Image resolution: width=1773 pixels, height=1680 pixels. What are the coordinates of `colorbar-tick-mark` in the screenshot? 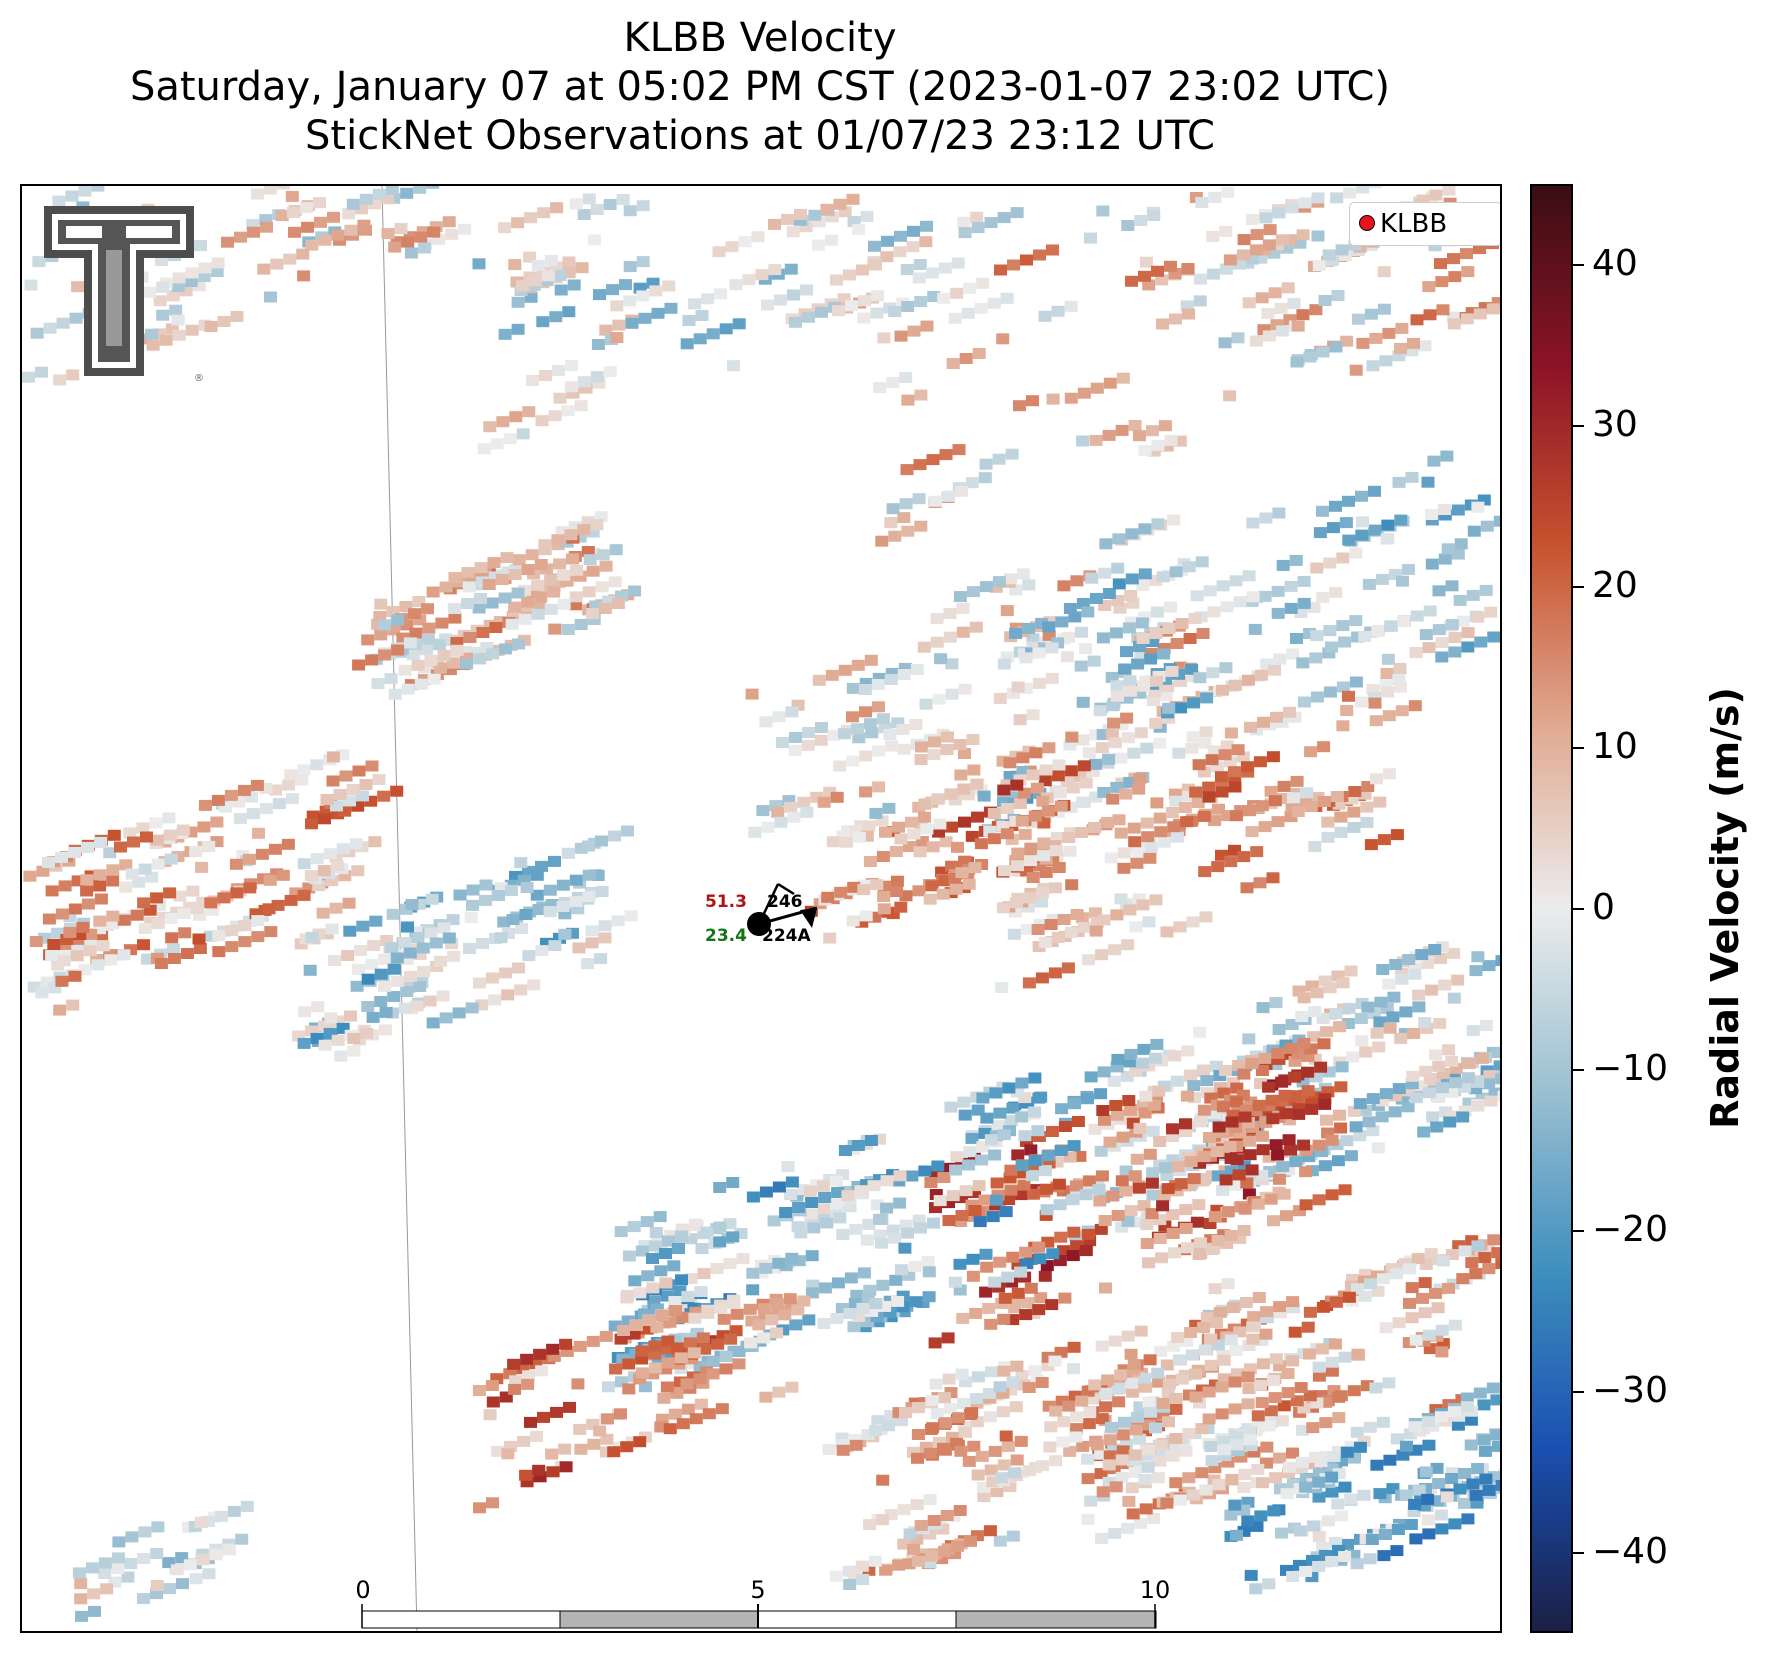 It's located at (1578, 1391).